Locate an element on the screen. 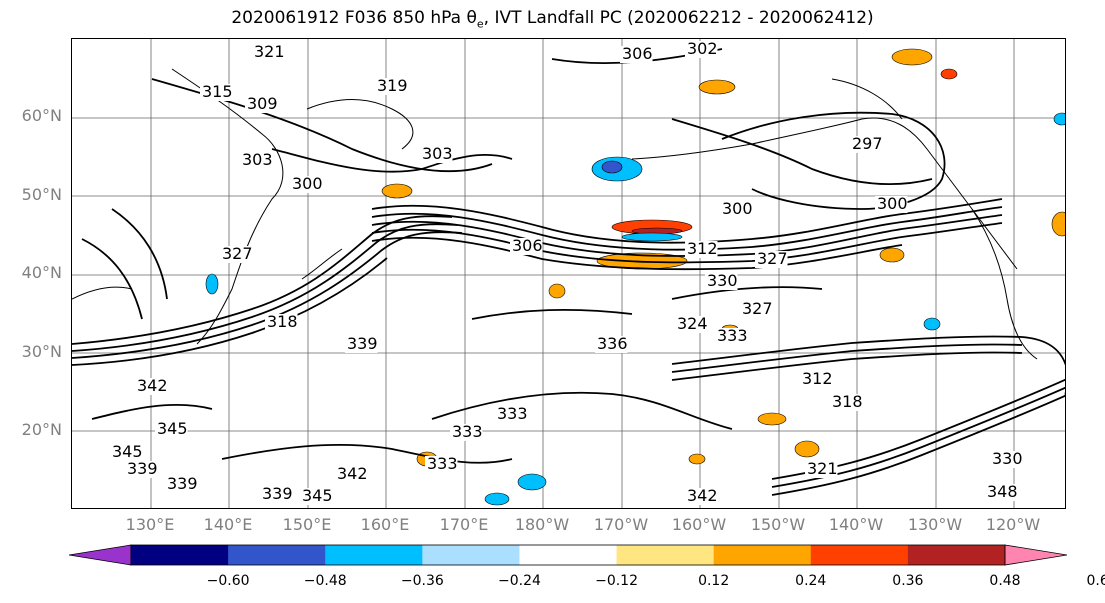 The image size is (1105, 603). colorbar is located at coordinates (568, 555).